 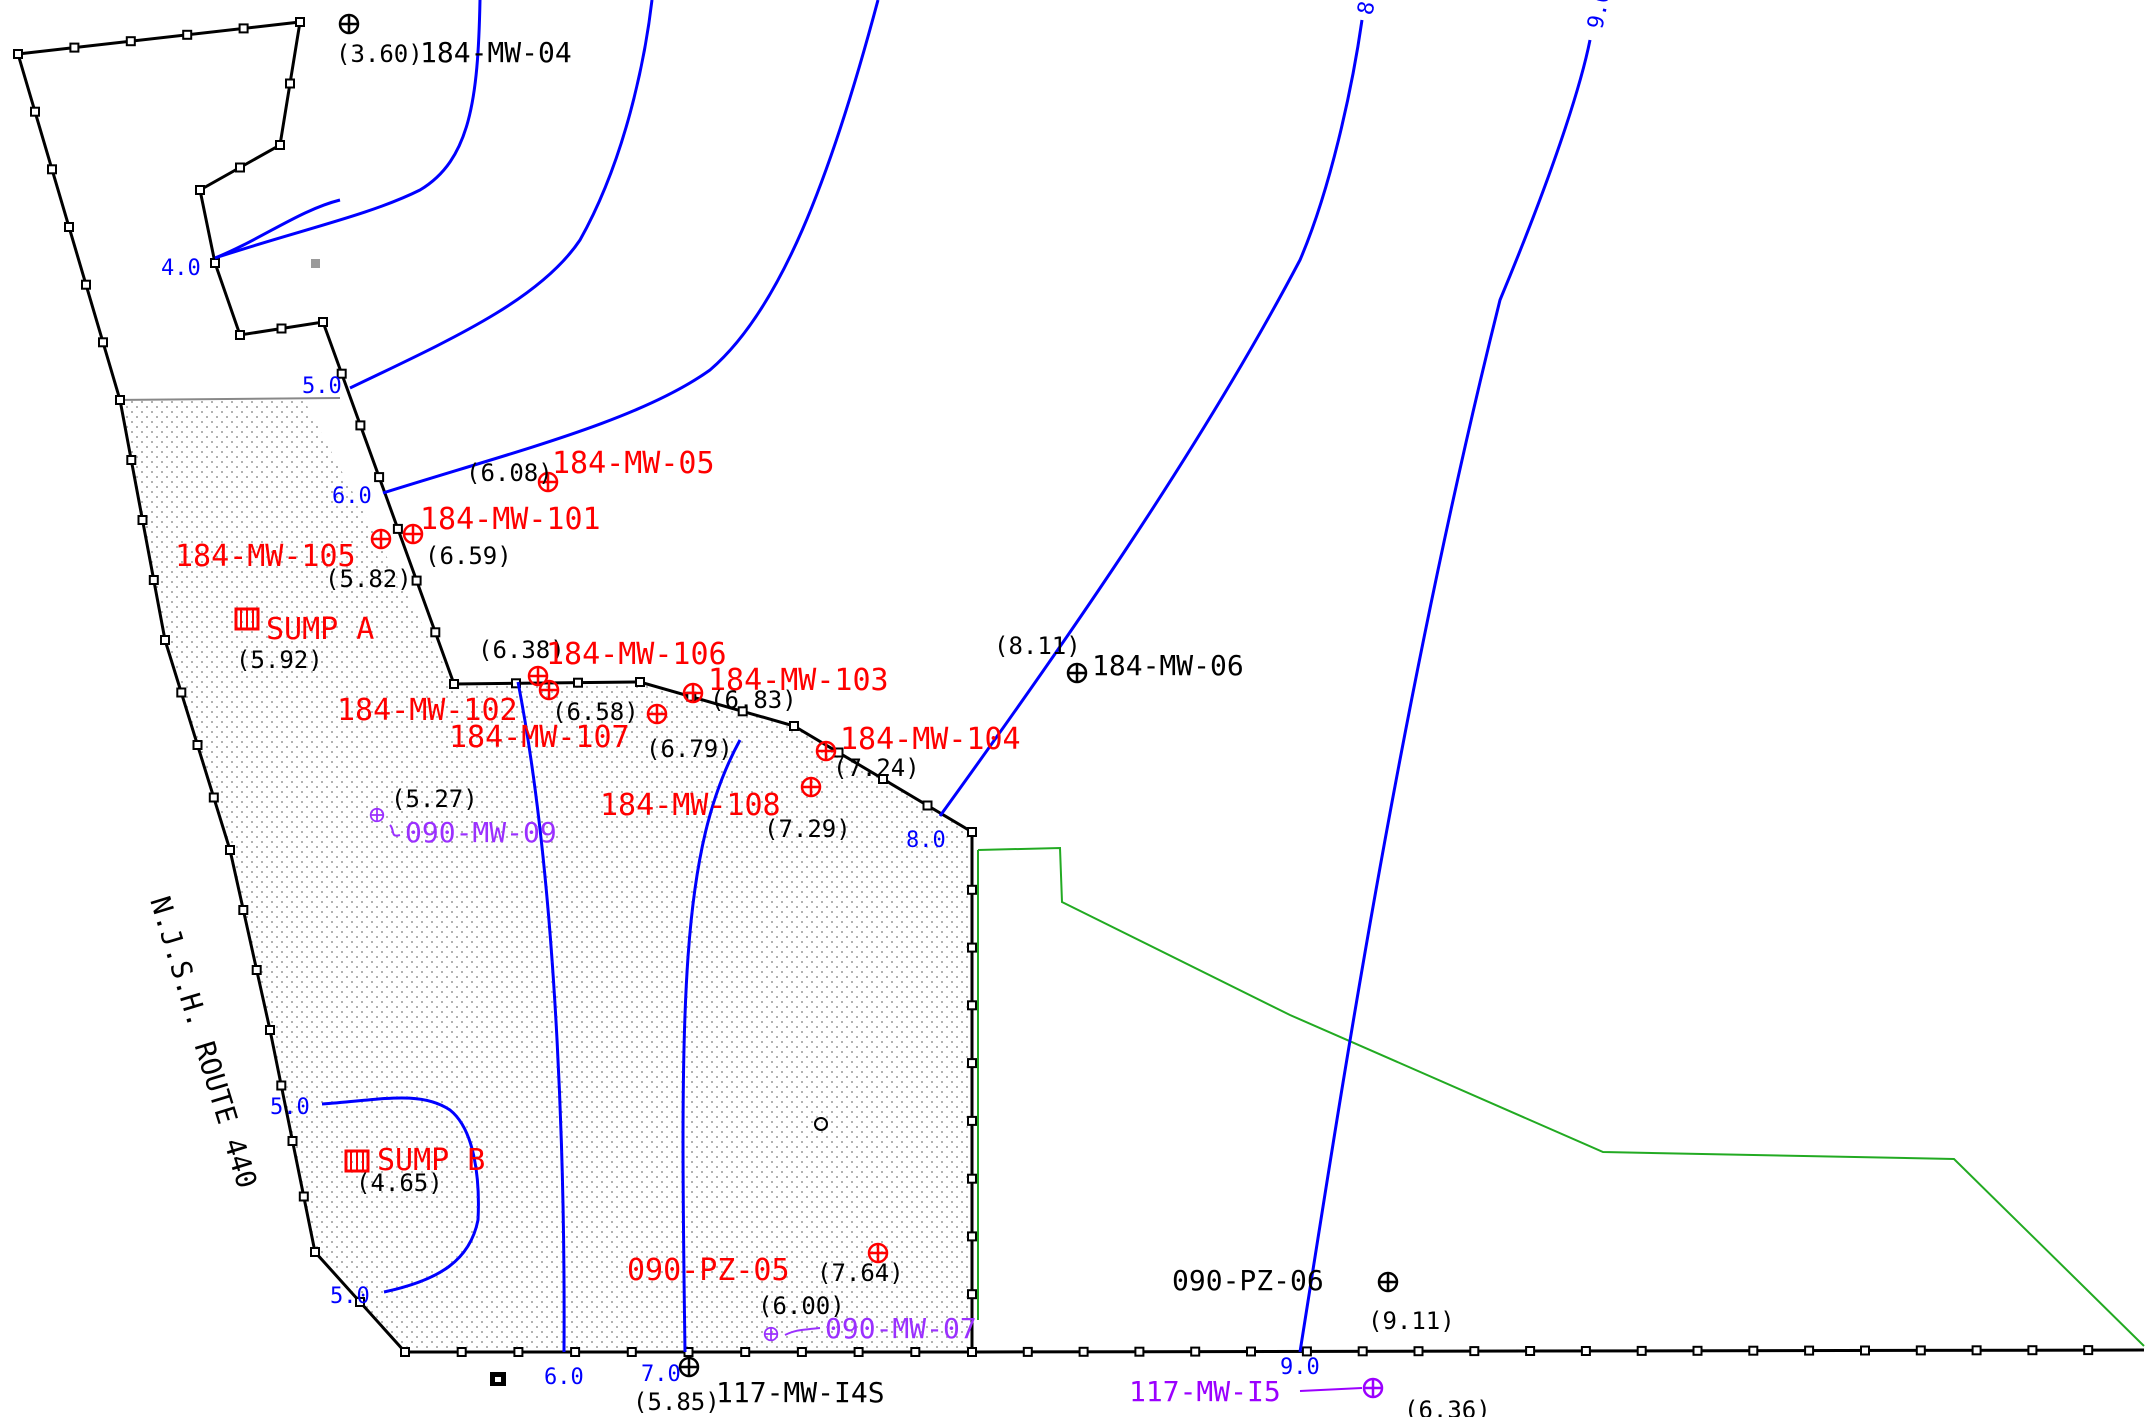 What do you see at coordinates (676, 1402) in the screenshot?
I see `well-value: (5.85)` at bounding box center [676, 1402].